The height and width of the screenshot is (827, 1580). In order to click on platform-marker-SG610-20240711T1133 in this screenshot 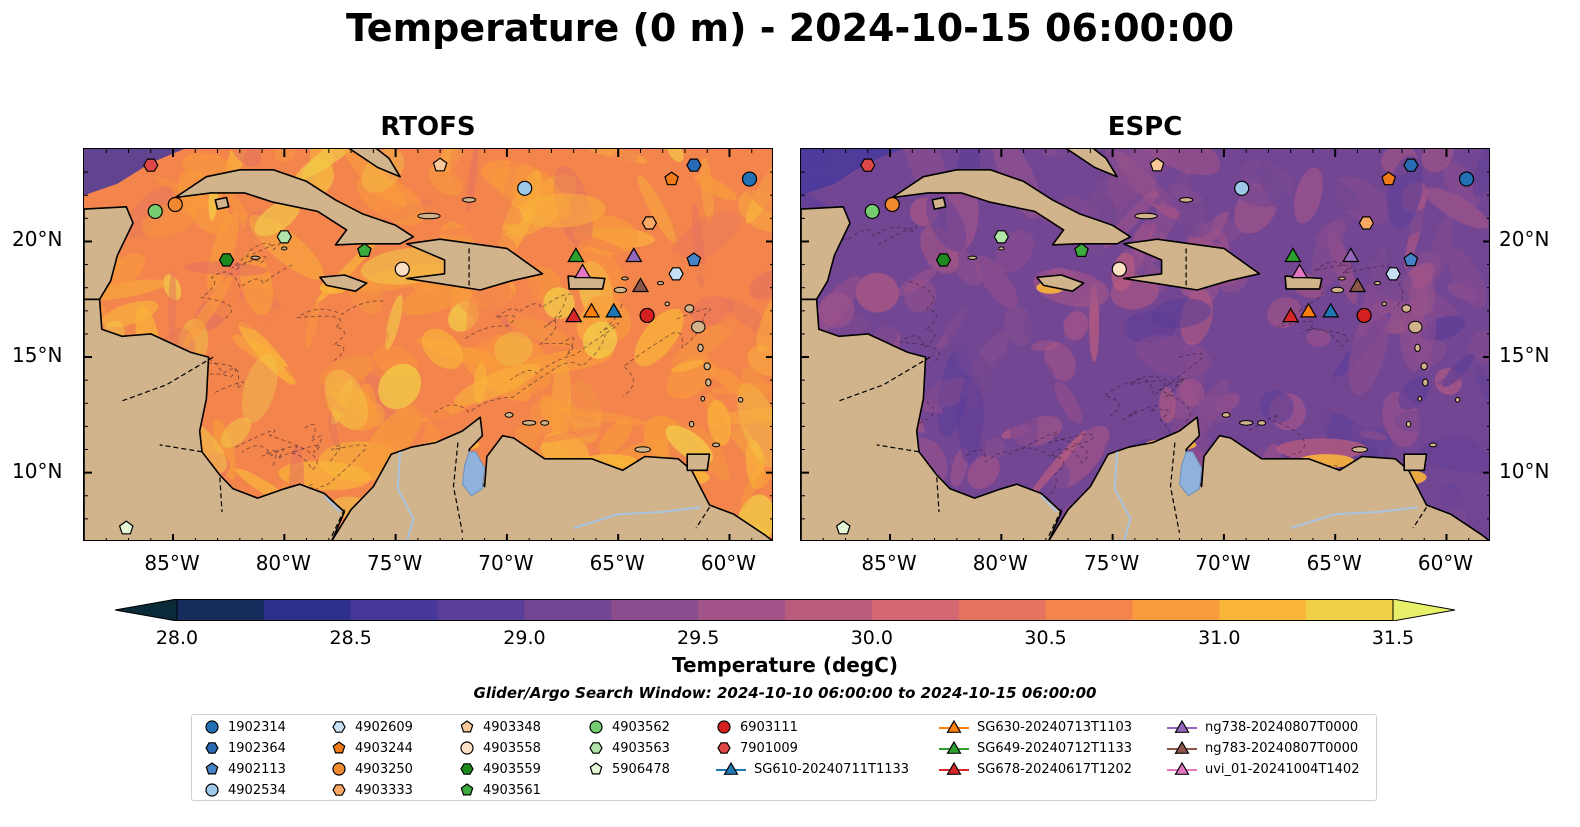, I will do `click(1331, 310)`.